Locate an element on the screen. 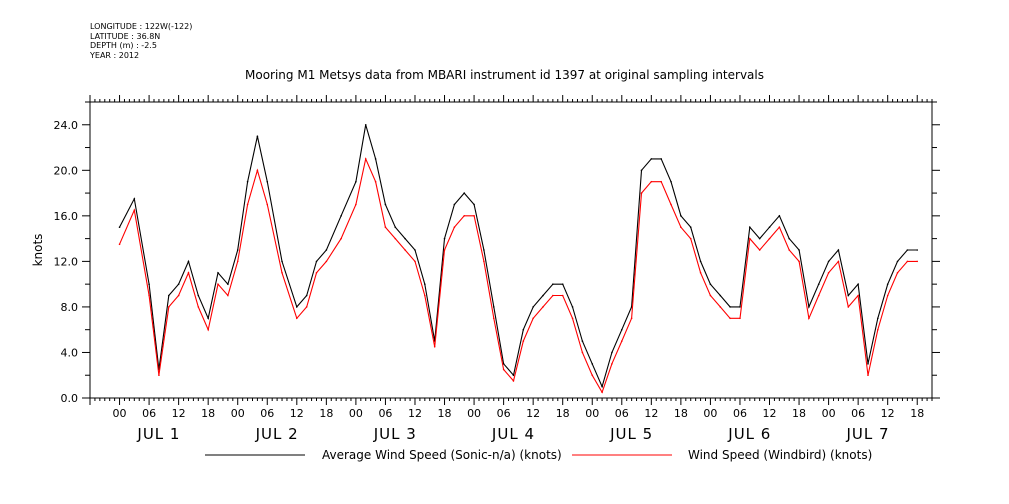 The image size is (1009, 504). x-day-label: JUL 3 is located at coordinates (395, 434).